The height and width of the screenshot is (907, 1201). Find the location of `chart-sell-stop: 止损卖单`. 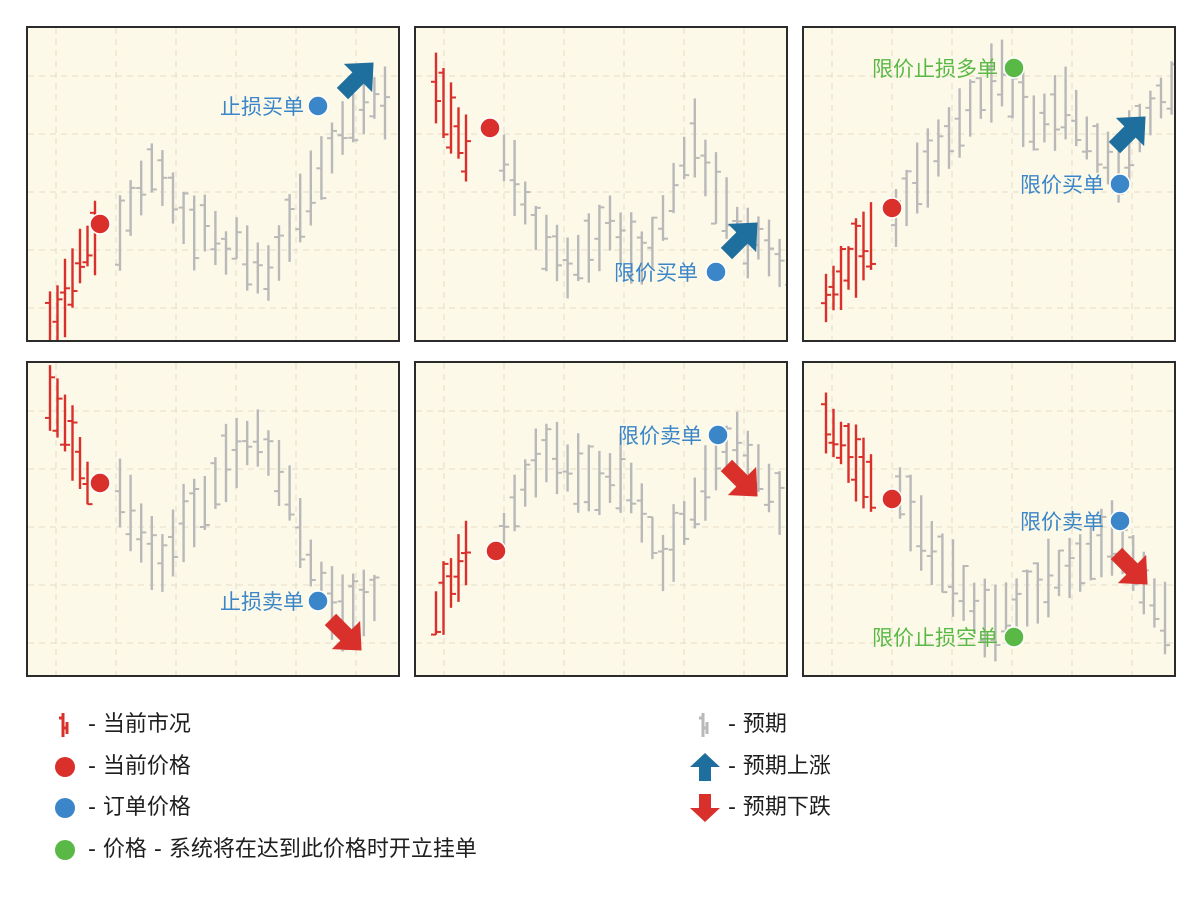

chart-sell-stop: 止损卖单 is located at coordinates (213, 519).